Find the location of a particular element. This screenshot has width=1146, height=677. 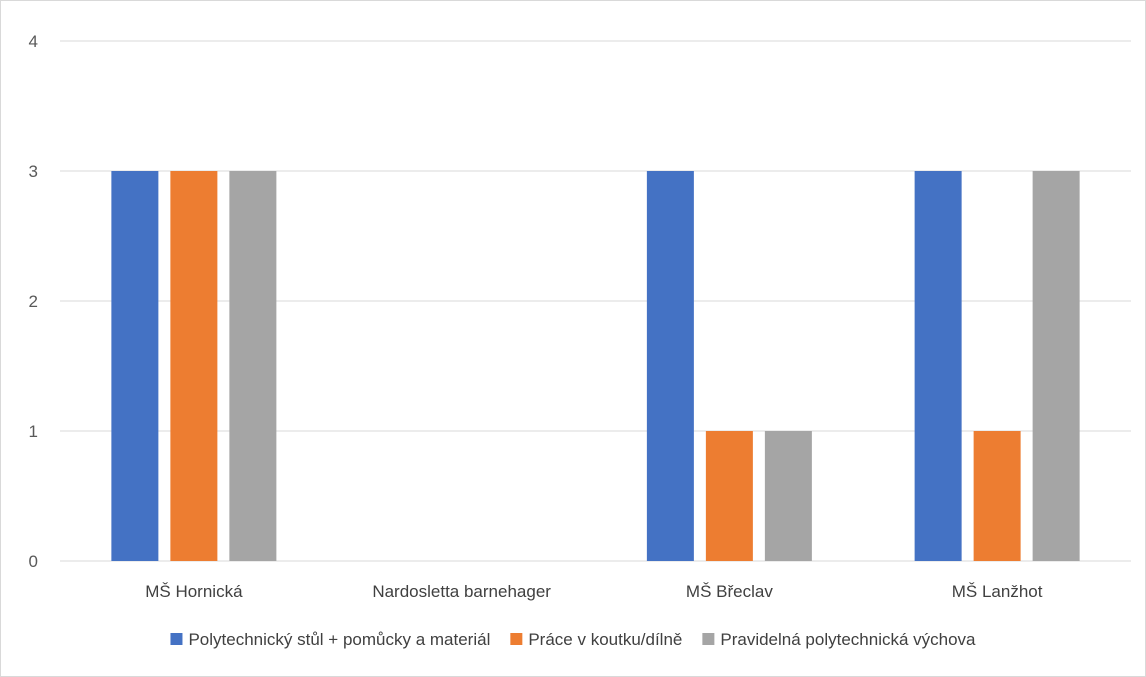

y-tick-label: 0 is located at coordinates (33, 561).